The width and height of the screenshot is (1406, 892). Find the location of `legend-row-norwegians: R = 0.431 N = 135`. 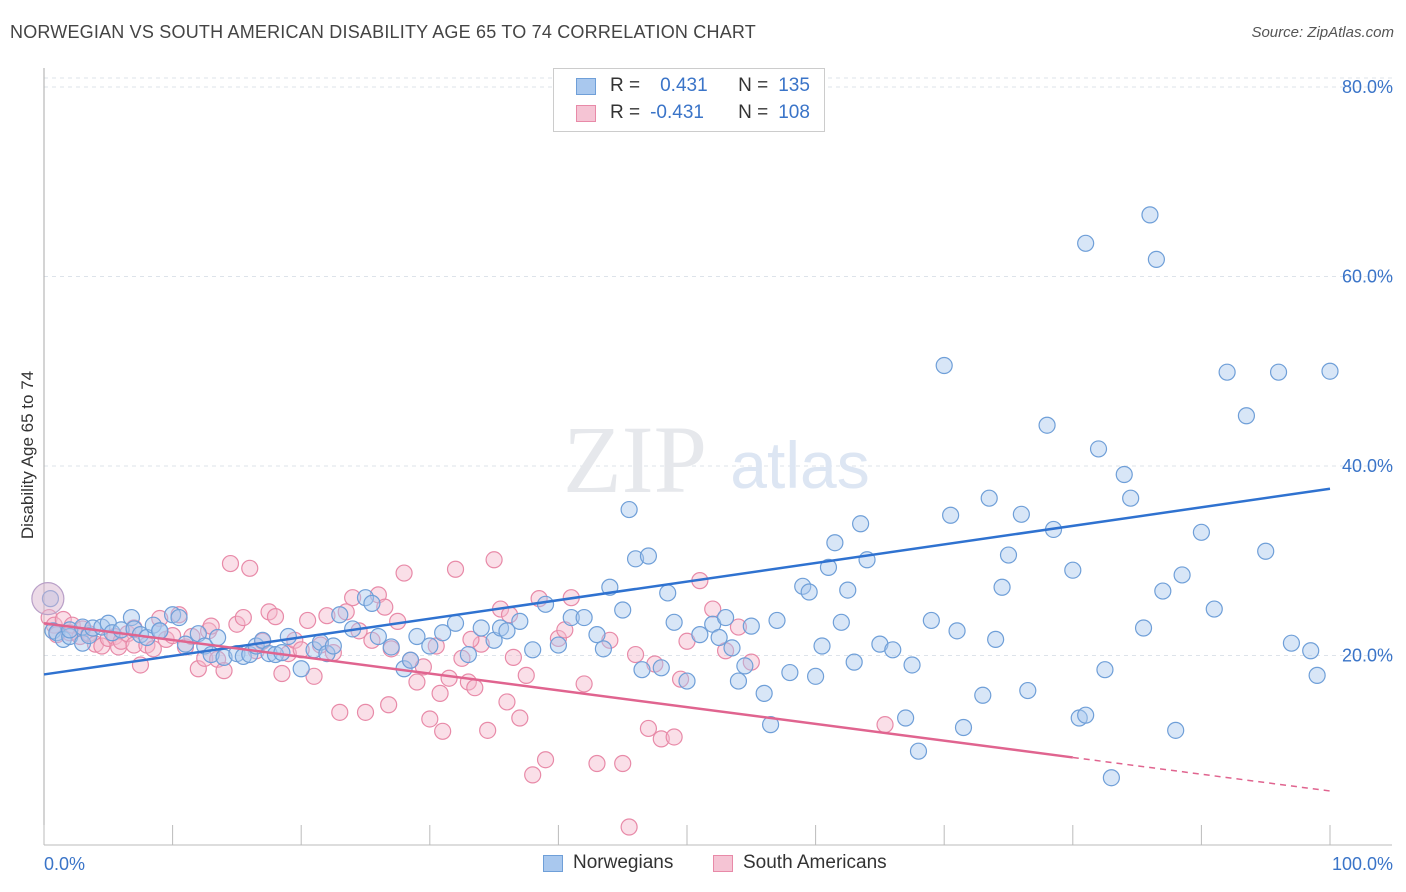

legend-row-norwegians: R = 0.431 N = 135 is located at coordinates (693, 86).